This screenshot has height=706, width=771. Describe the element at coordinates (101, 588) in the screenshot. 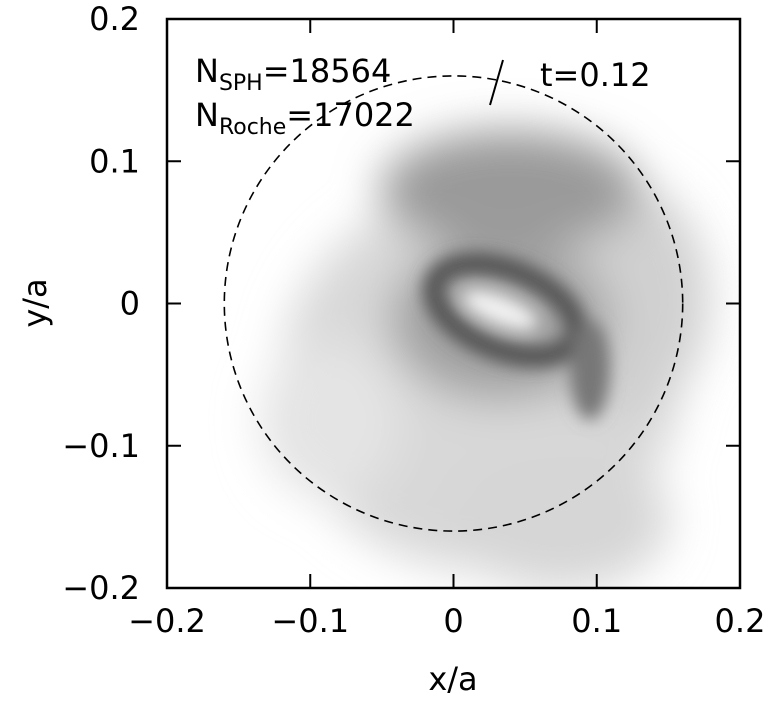

I see `y-tick-label: −0.2` at that location.